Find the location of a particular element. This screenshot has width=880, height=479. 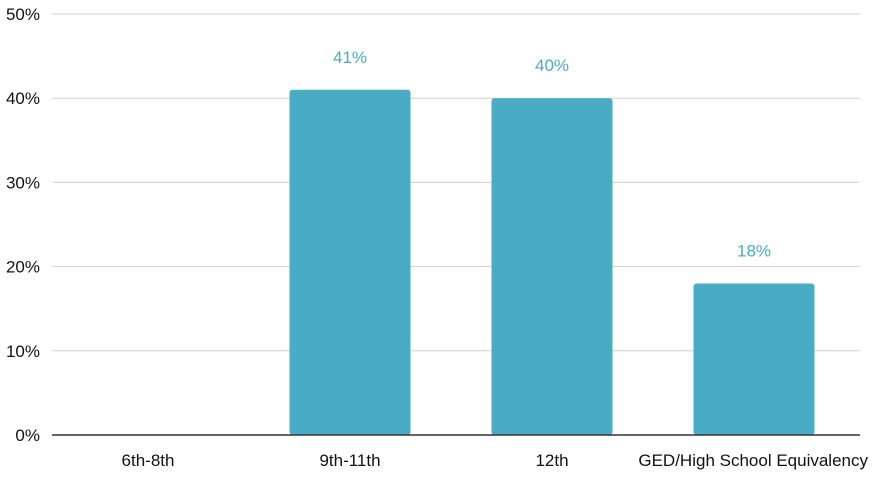

y-tick-label: 10% is located at coordinates (23, 351).